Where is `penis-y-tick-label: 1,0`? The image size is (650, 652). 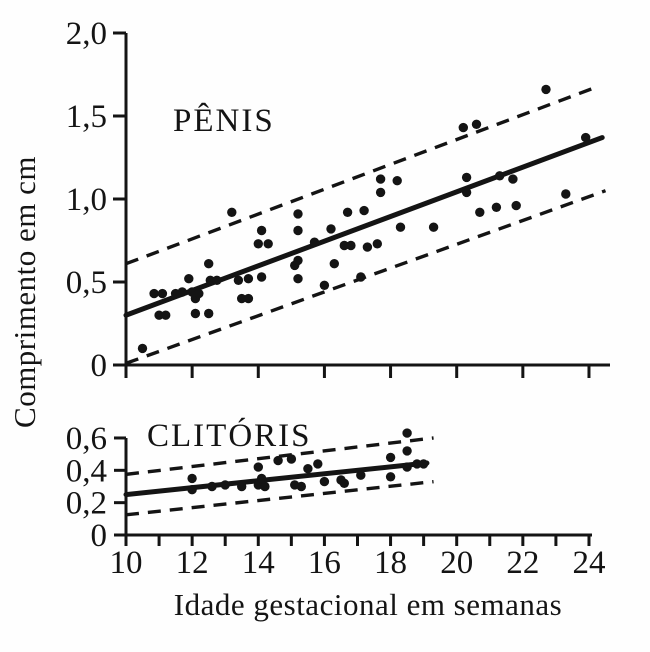
penis-y-tick-label: 1,0 is located at coordinates (86, 200).